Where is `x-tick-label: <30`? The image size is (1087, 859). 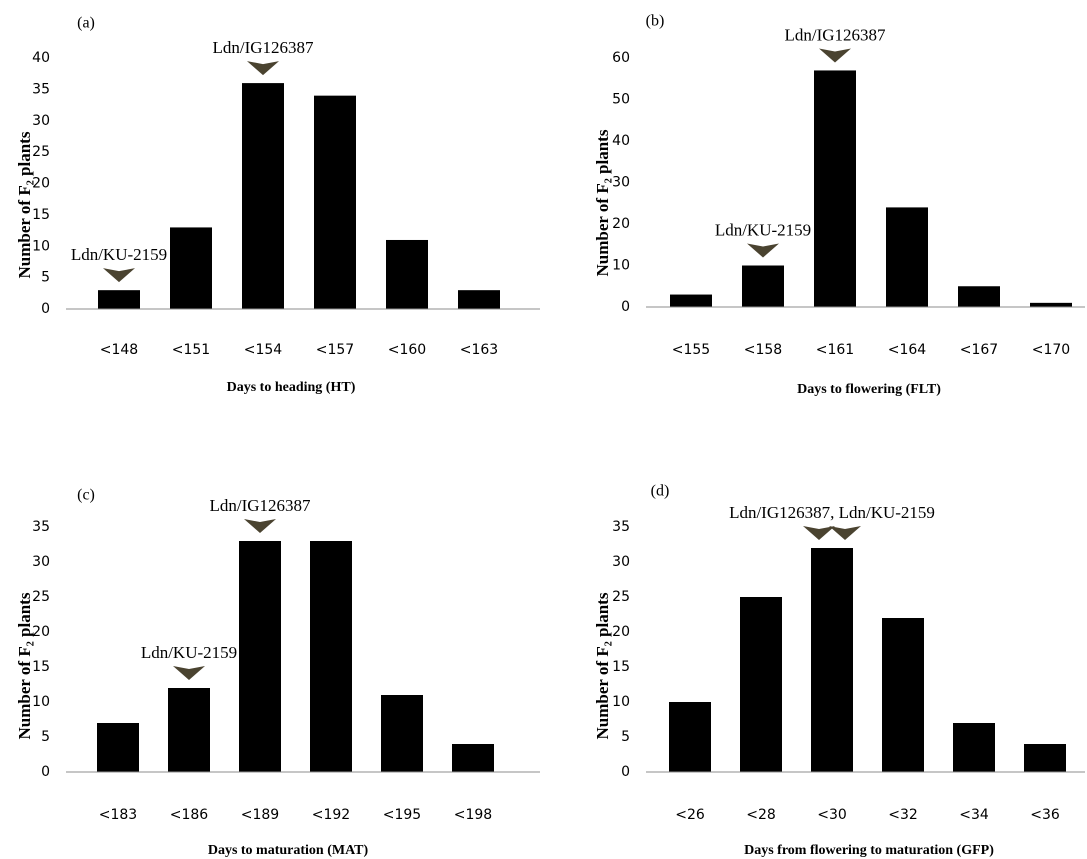
x-tick-label: <30 is located at coordinates (832, 815).